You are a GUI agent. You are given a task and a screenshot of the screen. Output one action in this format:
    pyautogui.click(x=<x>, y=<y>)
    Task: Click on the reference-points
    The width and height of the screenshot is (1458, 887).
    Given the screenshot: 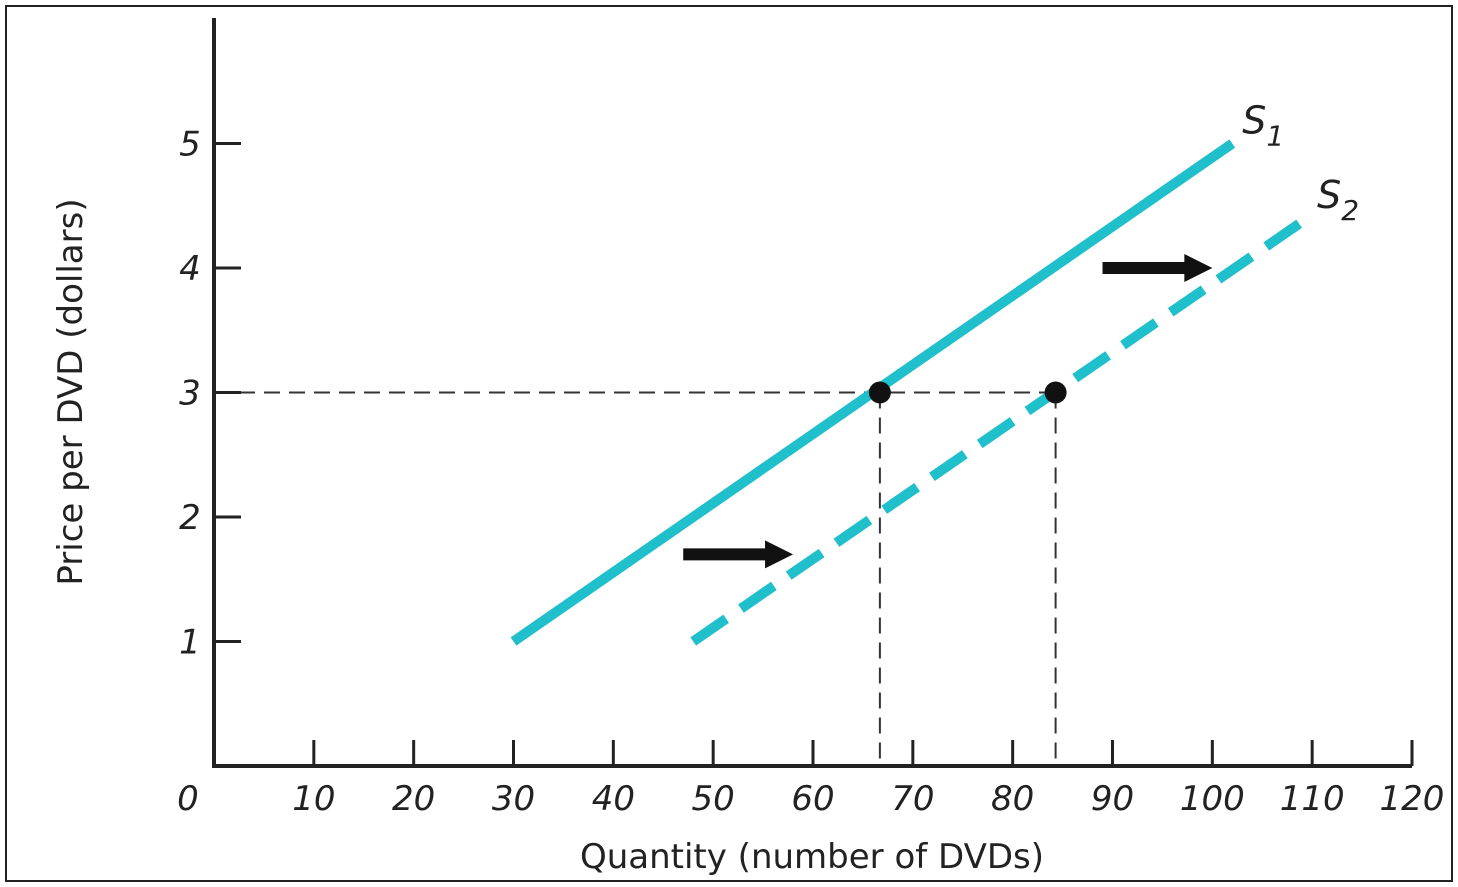 What is the action you would take?
    pyautogui.click(x=967, y=392)
    